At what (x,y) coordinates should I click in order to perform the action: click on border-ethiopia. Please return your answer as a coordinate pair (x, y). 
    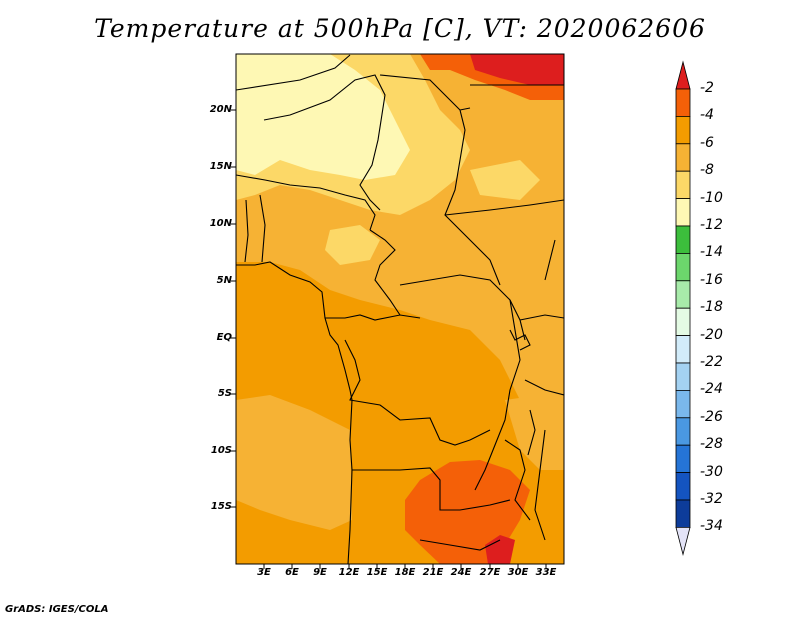
    Looking at the image, I should click on (550, 260).